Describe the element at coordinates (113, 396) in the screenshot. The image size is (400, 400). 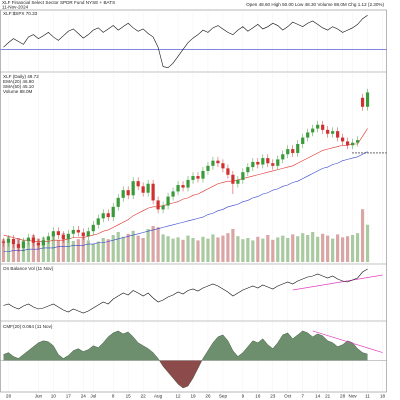
I see `x-tick-label: 8` at that location.